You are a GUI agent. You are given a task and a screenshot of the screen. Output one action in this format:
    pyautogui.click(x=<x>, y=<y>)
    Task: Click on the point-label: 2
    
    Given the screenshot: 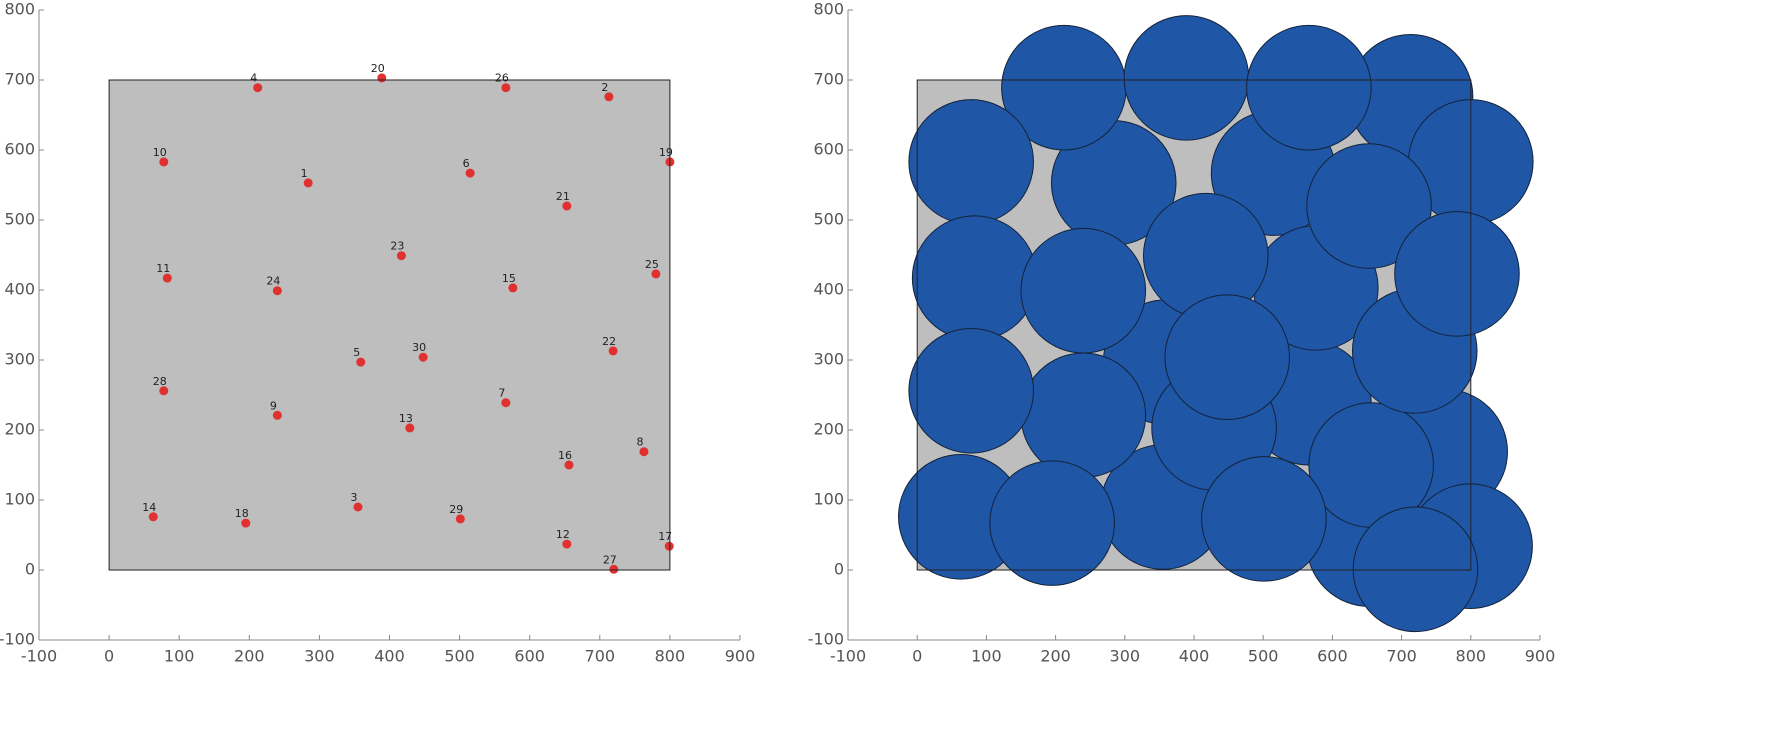 What is the action you would take?
    pyautogui.click(x=604, y=87)
    